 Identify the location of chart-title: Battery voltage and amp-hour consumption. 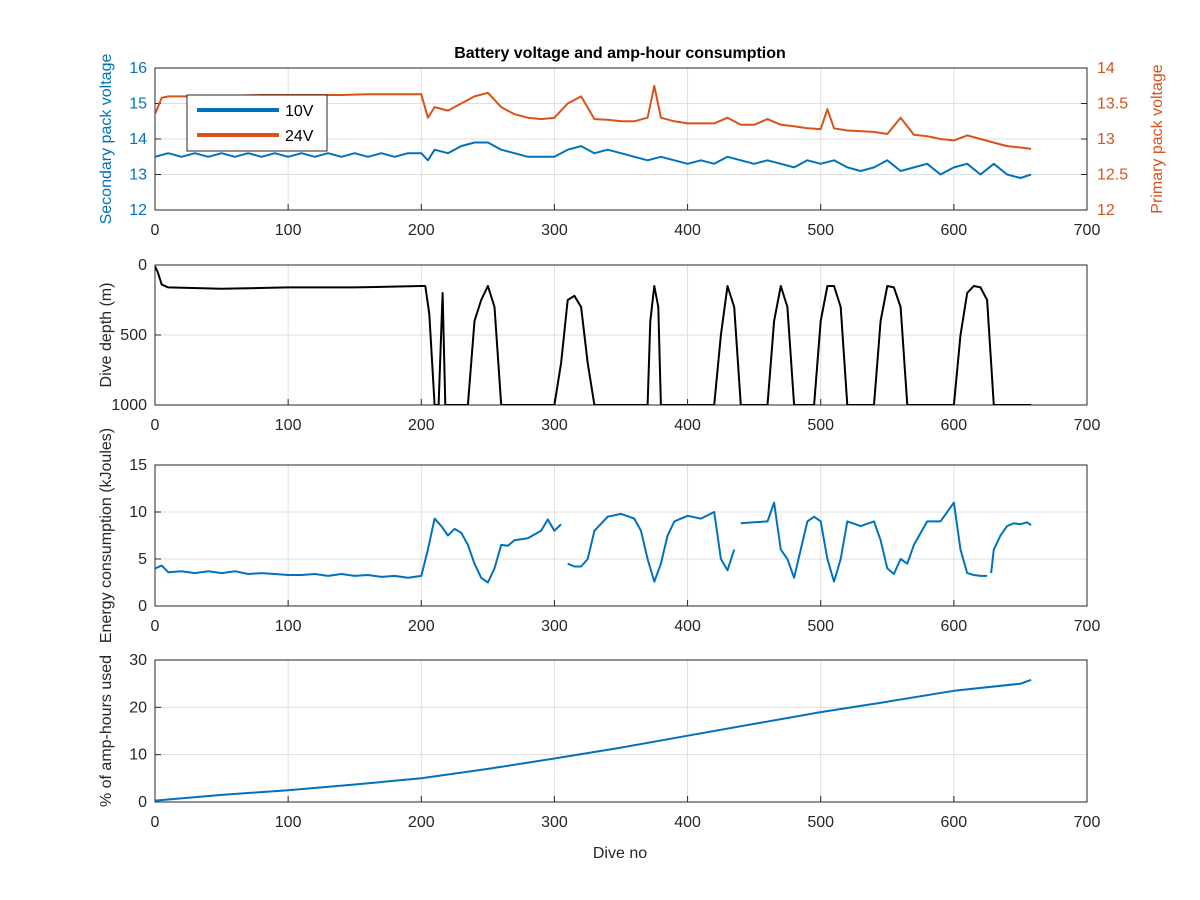
(620, 53).